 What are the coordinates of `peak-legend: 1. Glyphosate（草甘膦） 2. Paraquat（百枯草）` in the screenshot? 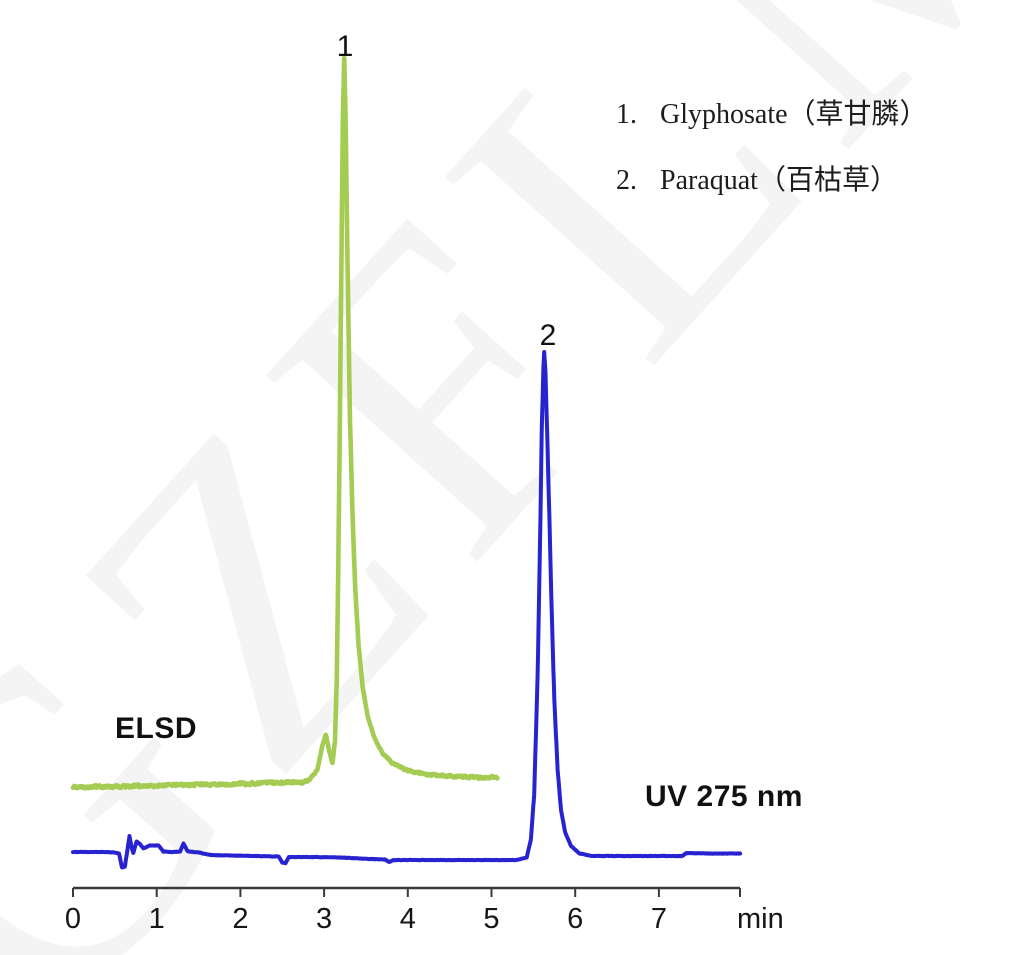 It's located at (772, 158).